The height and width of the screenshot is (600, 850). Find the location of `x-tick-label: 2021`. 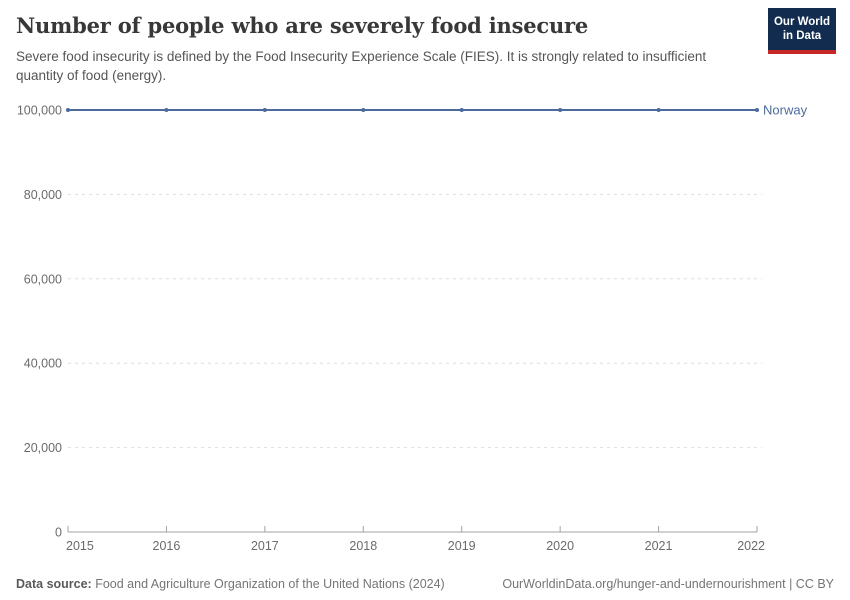

x-tick-label: 2021 is located at coordinates (659, 546).